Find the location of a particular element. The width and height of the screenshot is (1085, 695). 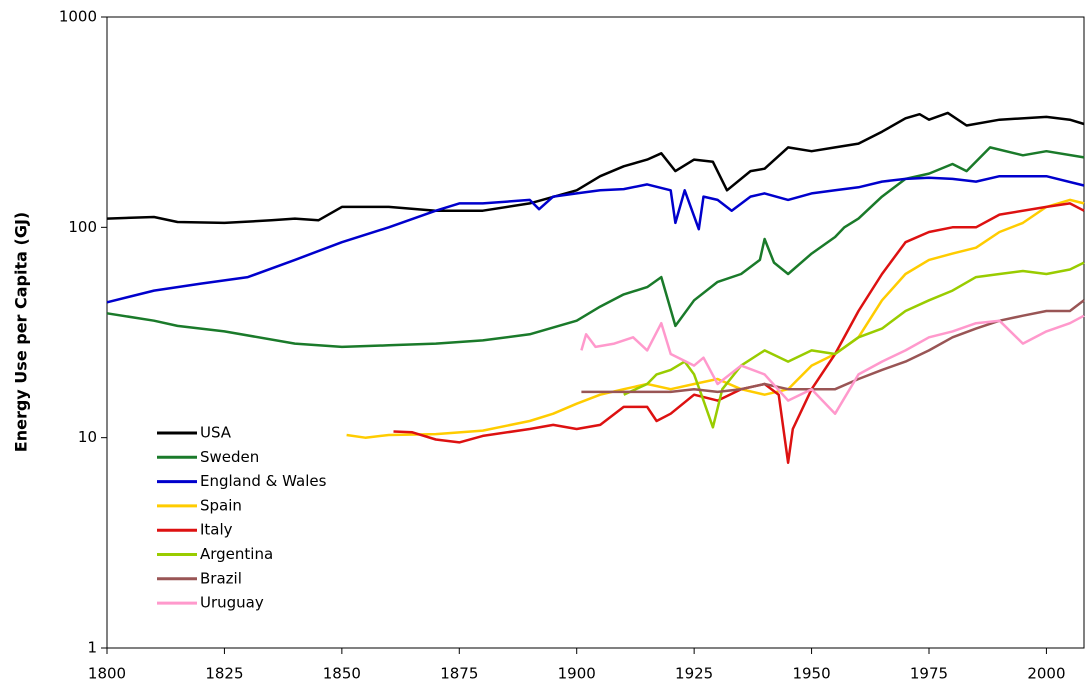

legend-label: USA is located at coordinates (216, 433).